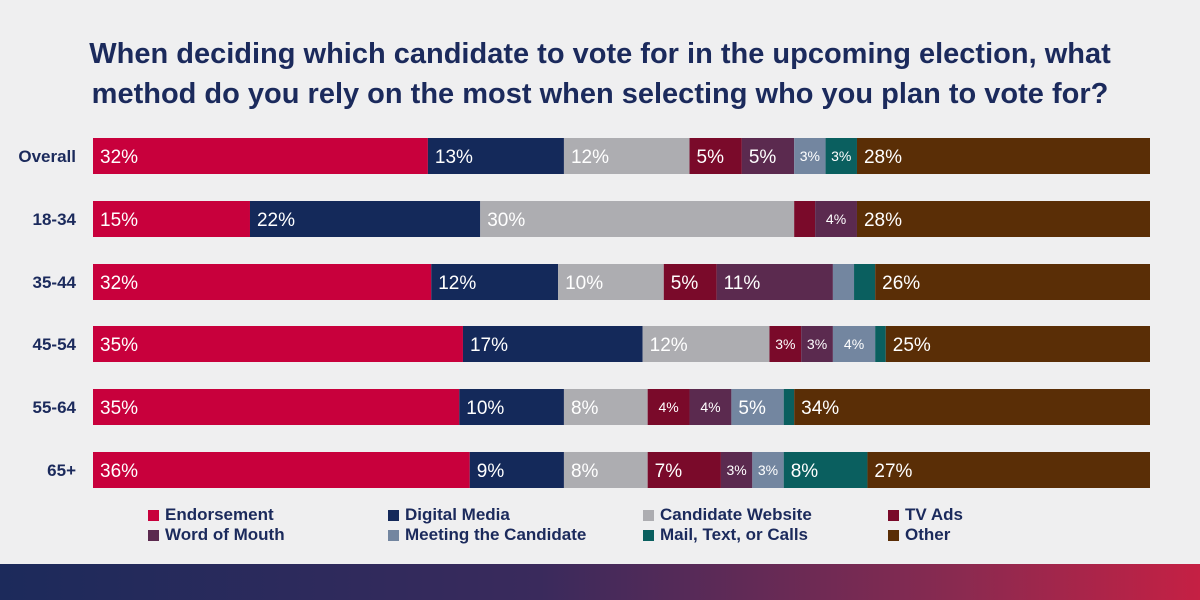 Image resolution: width=1200 pixels, height=600 pixels. Describe the element at coordinates (742, 283) in the screenshot. I see `data-label: 11%` at that location.